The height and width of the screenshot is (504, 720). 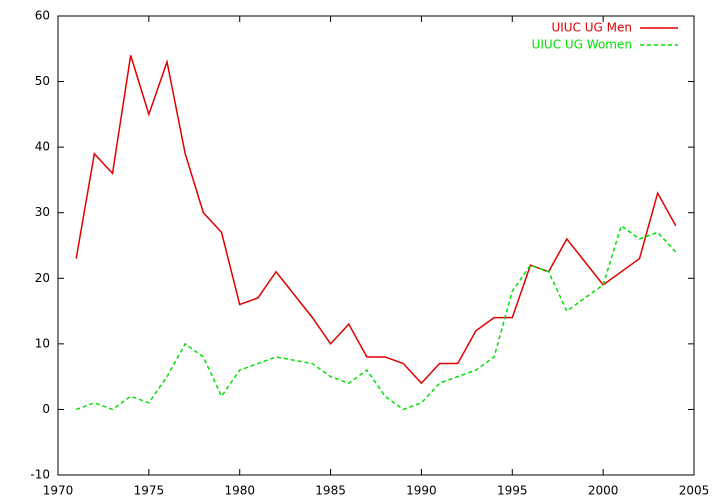 I want to click on x-tick-label: 2005, so click(x=694, y=491).